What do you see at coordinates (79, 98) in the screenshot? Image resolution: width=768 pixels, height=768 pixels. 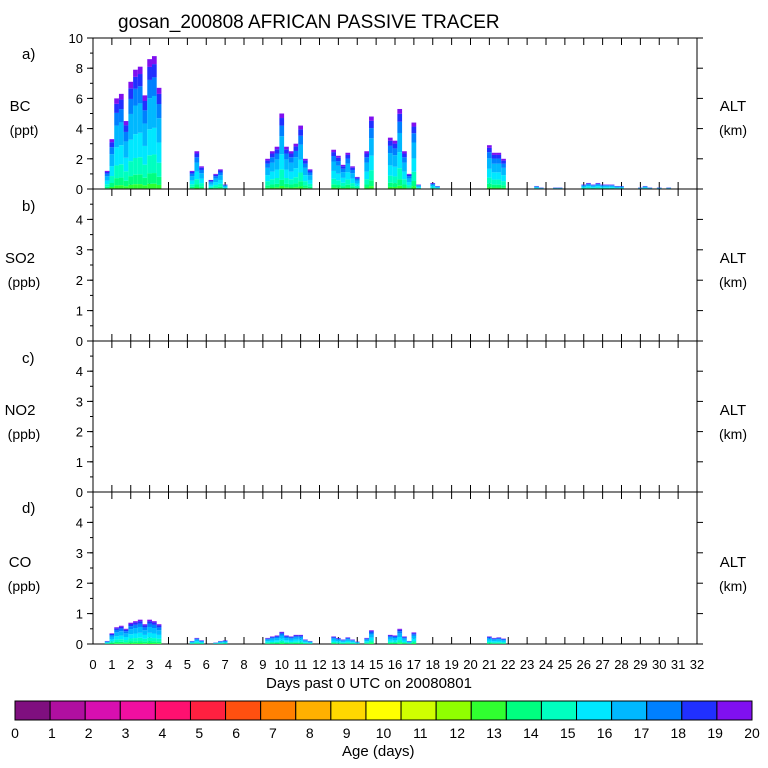 I see `y-tick-label: 6` at bounding box center [79, 98].